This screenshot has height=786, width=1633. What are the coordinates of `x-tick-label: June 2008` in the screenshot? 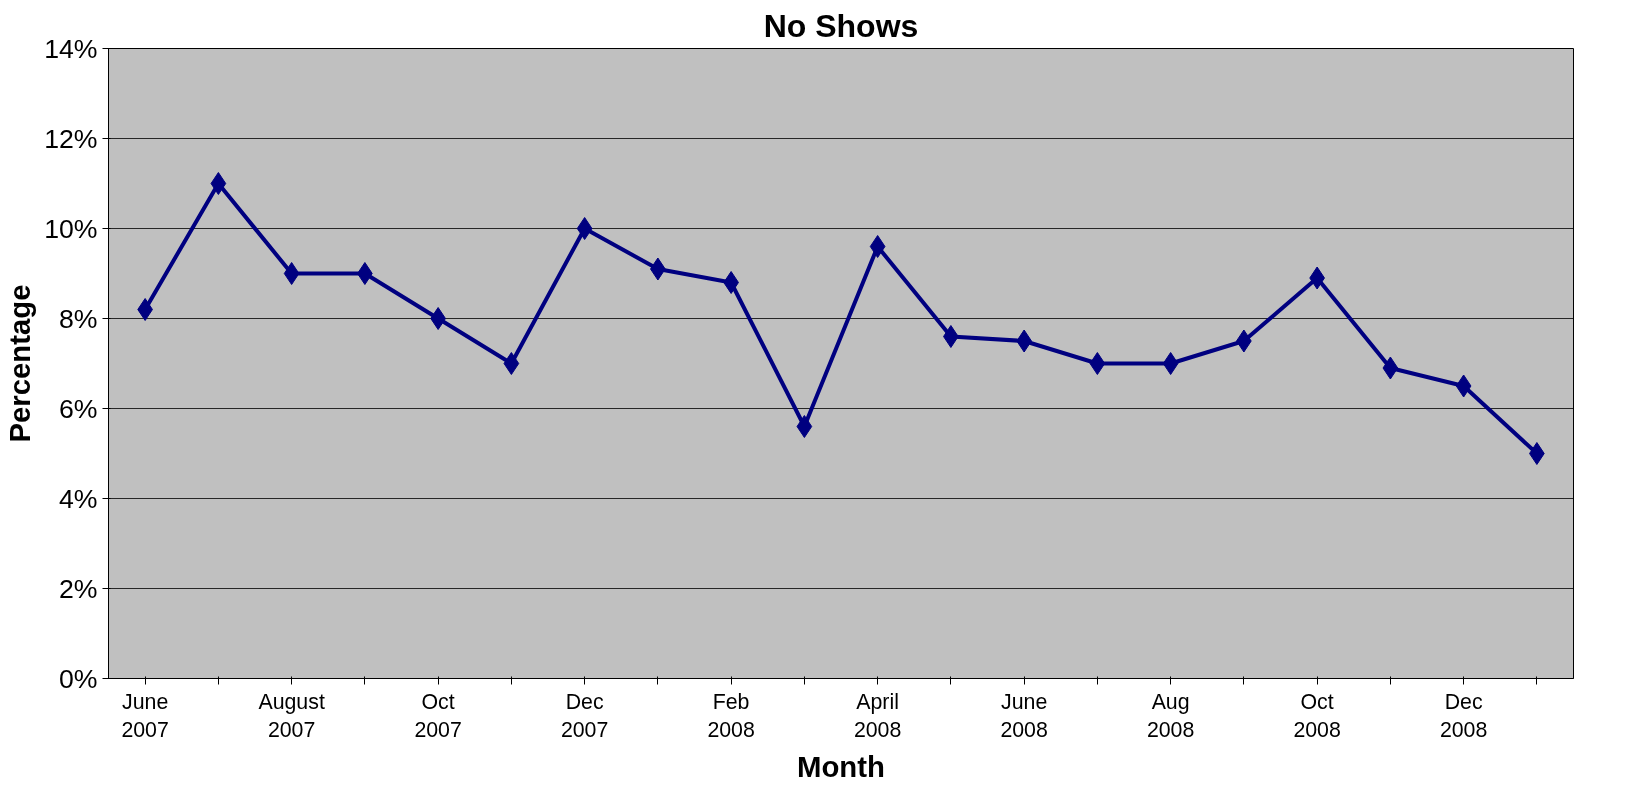 It's located at (1024, 716).